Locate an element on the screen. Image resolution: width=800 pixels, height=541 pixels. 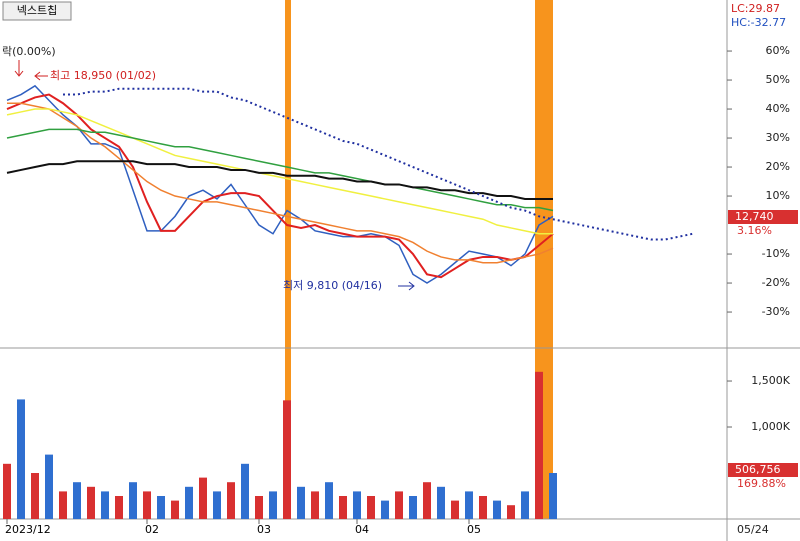
y-tick-label: 50% is located at coordinates (778, 79).